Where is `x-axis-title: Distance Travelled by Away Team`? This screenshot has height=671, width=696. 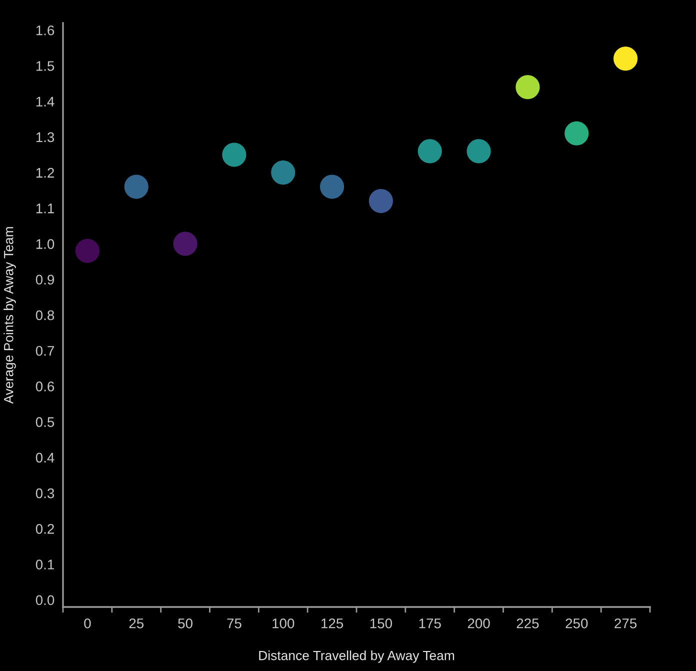 x-axis-title: Distance Travelled by Away Team is located at coordinates (356, 656).